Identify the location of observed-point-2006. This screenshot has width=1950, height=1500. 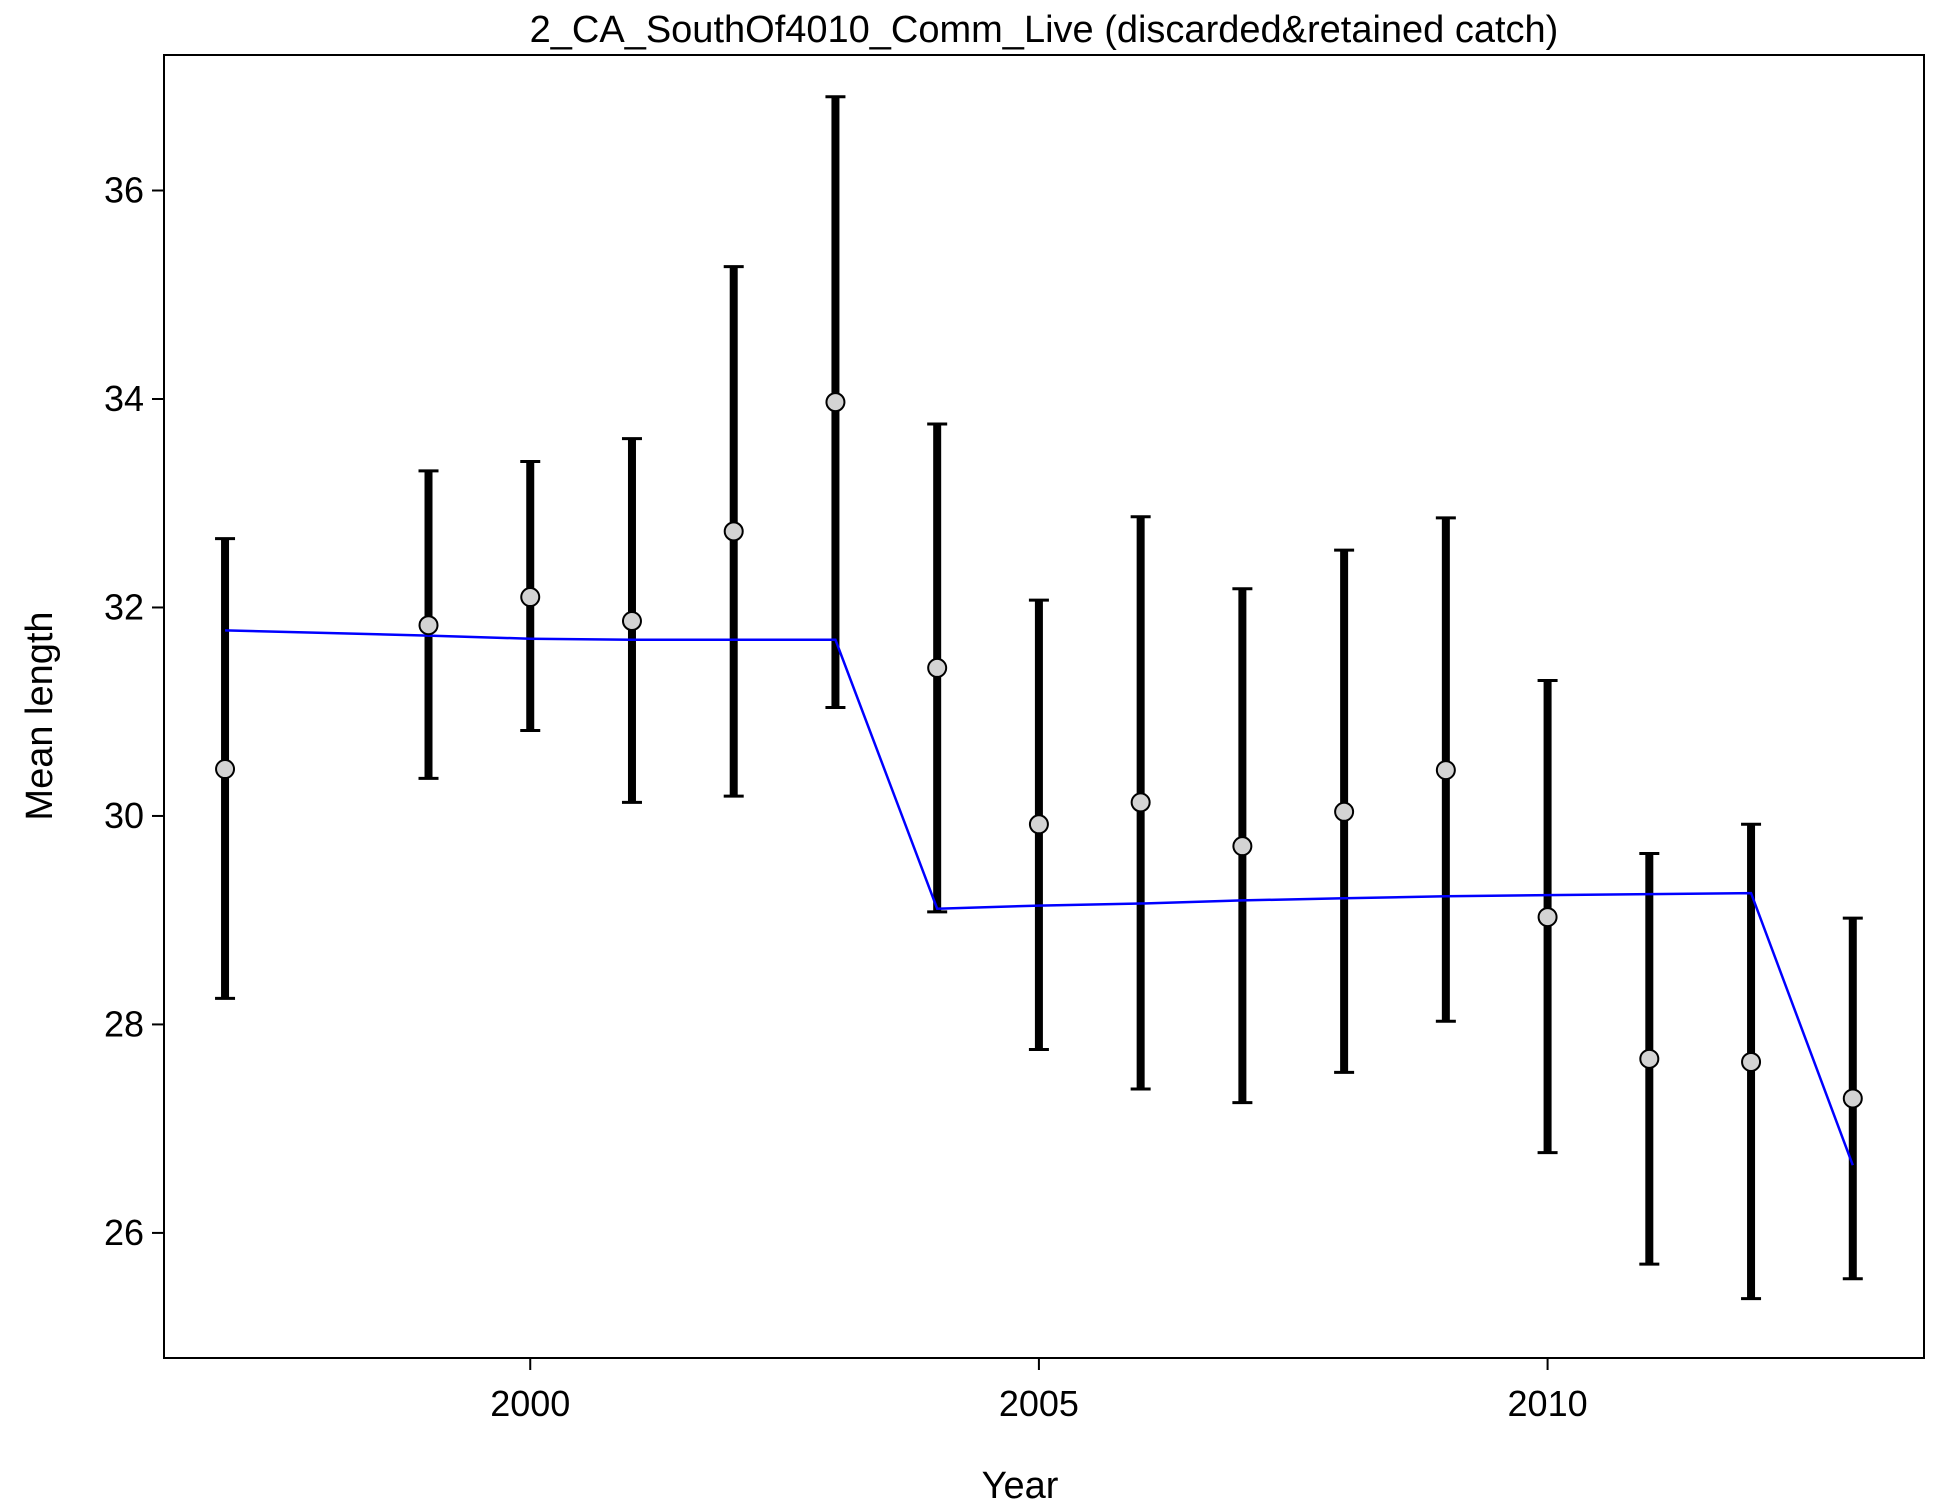
(1140, 802).